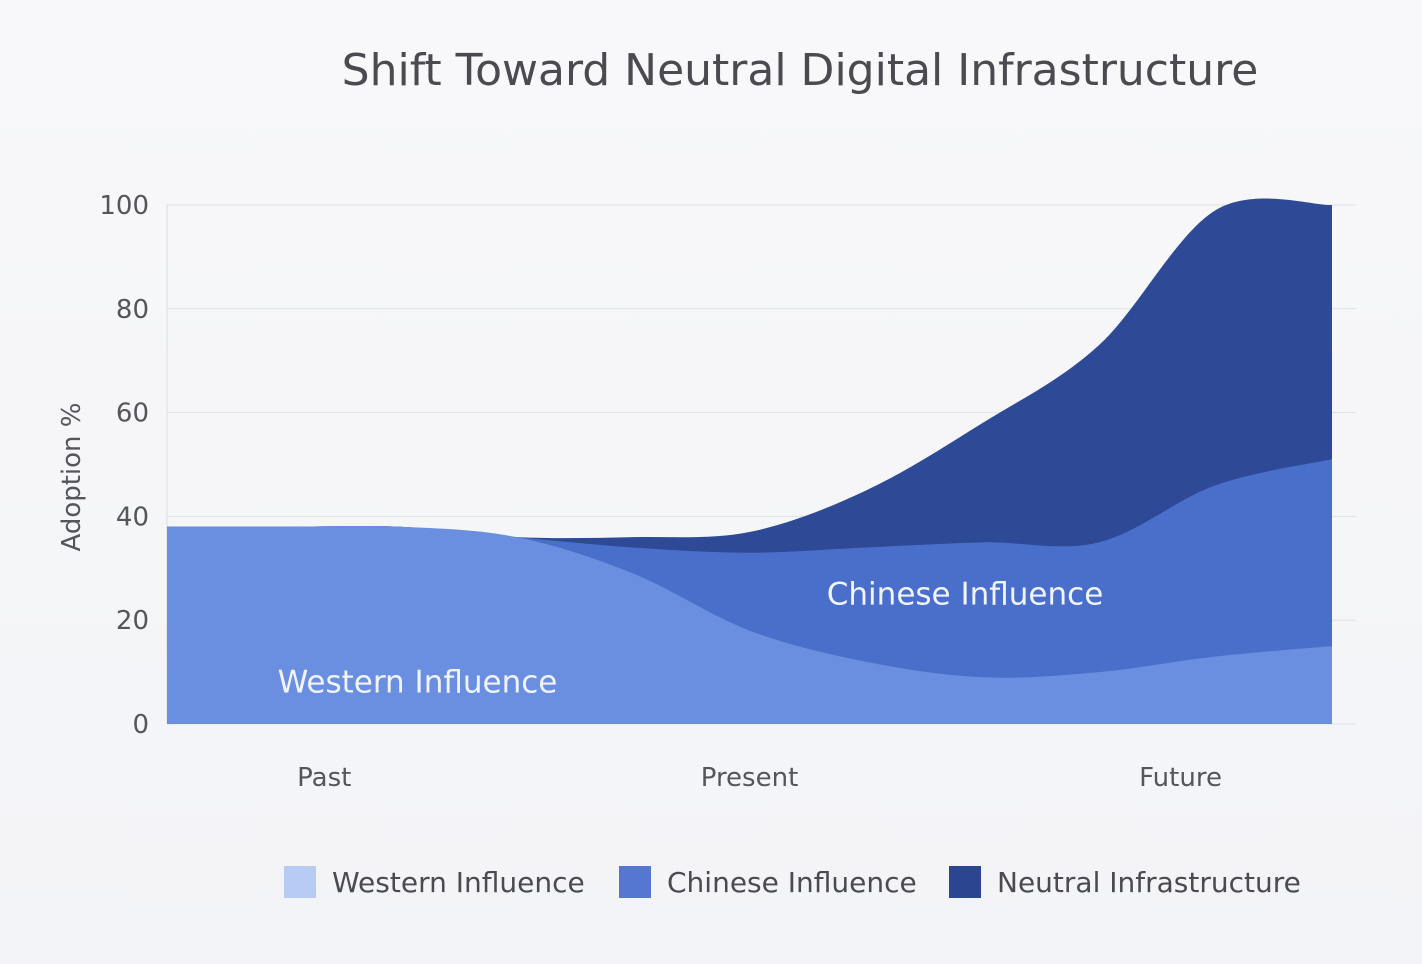  What do you see at coordinates (691, 638) in the screenshot?
I see `annotation-layer: Western Influence Chinese Influence` at bounding box center [691, 638].